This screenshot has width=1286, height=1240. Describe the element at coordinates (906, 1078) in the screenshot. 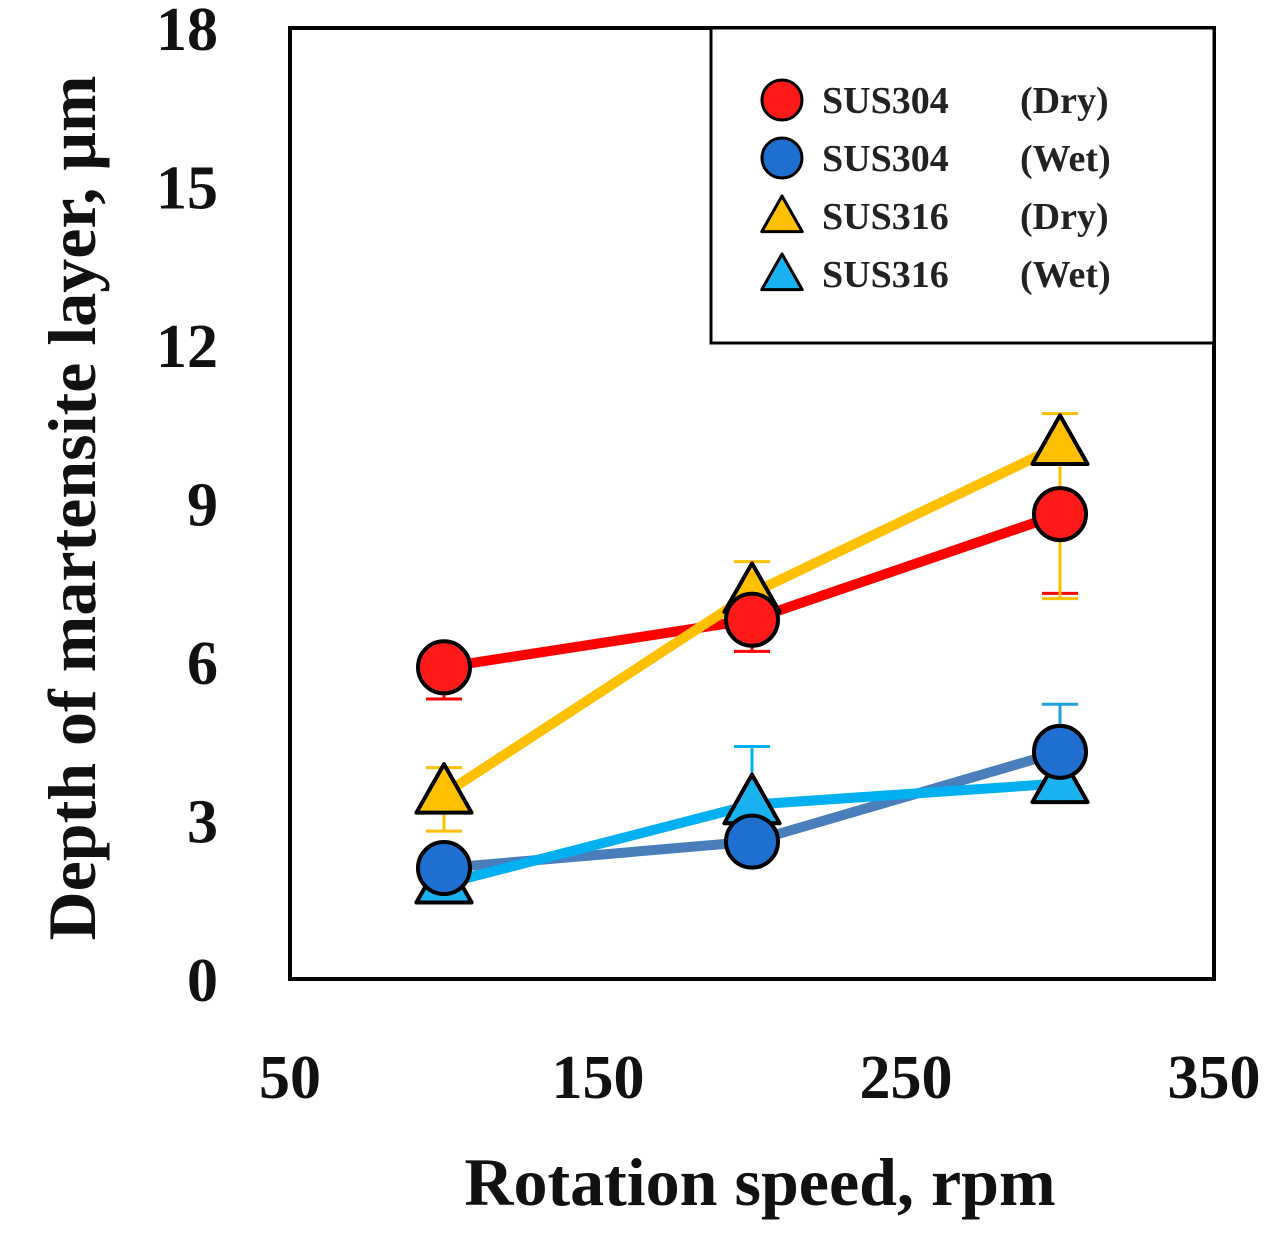

I see `x-tick-label: 250` at that location.